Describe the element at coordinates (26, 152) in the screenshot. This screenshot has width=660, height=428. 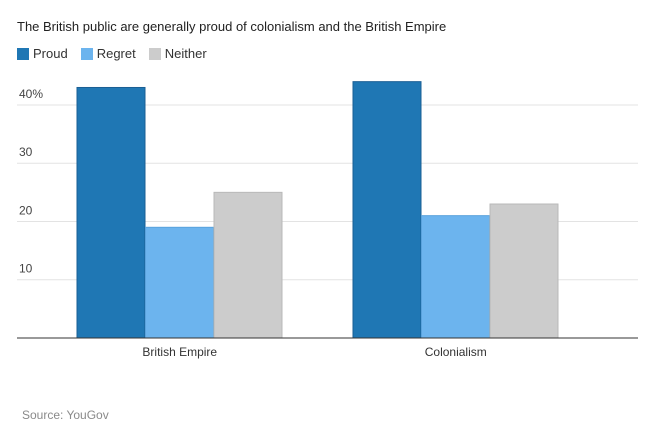
I see `y-tick-label: 30` at that location.